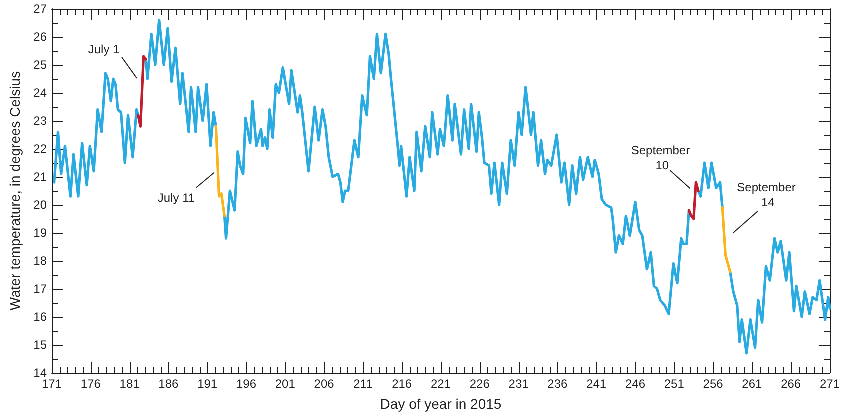  What do you see at coordinates (246, 384) in the screenshot?
I see `x-tick-label: 196` at bounding box center [246, 384].